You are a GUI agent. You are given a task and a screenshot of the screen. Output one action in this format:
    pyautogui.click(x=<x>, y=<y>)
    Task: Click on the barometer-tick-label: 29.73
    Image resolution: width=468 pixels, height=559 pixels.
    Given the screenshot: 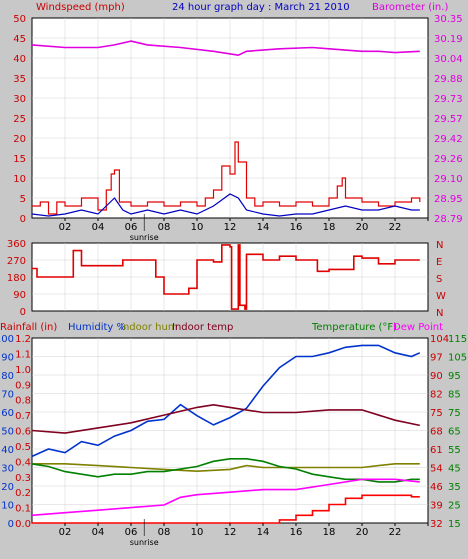 What is the action you would take?
    pyautogui.click(x=448, y=99)
    